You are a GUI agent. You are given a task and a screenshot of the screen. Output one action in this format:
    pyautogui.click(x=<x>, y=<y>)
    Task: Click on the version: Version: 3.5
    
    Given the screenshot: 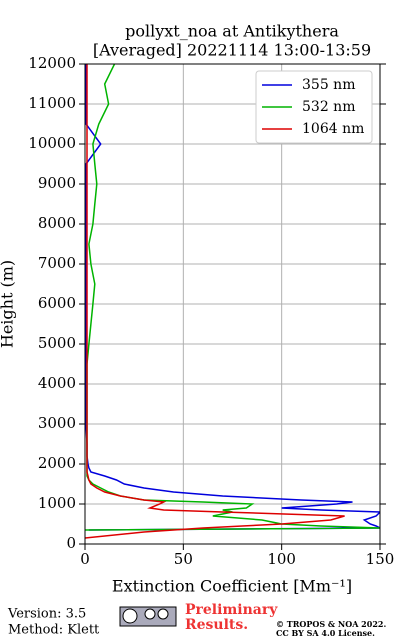 What is the action you would take?
    pyautogui.click(x=46, y=614)
    